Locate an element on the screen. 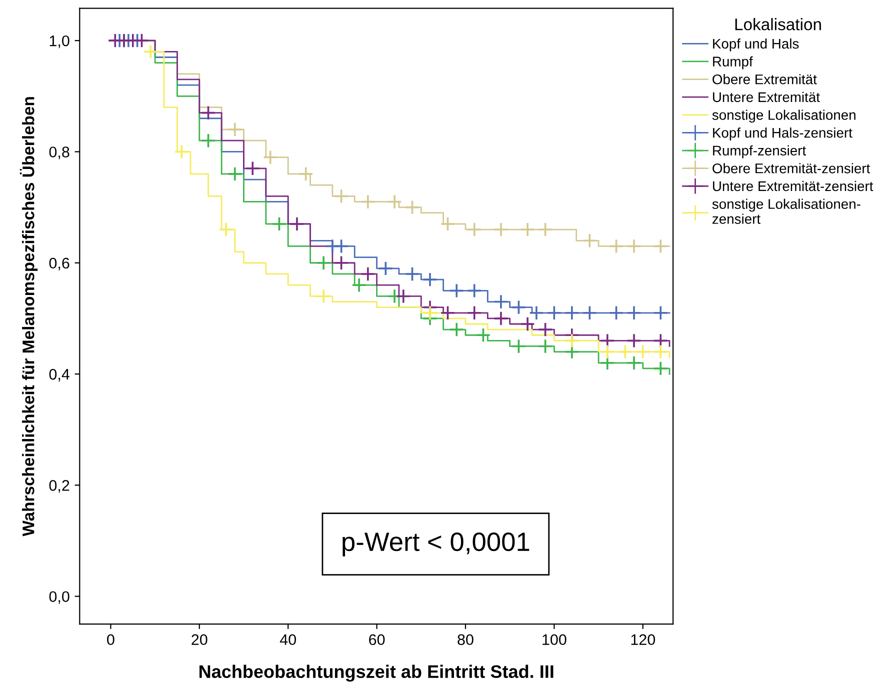  legend-label: Untere Extremität-zensiert is located at coordinates (793, 186).